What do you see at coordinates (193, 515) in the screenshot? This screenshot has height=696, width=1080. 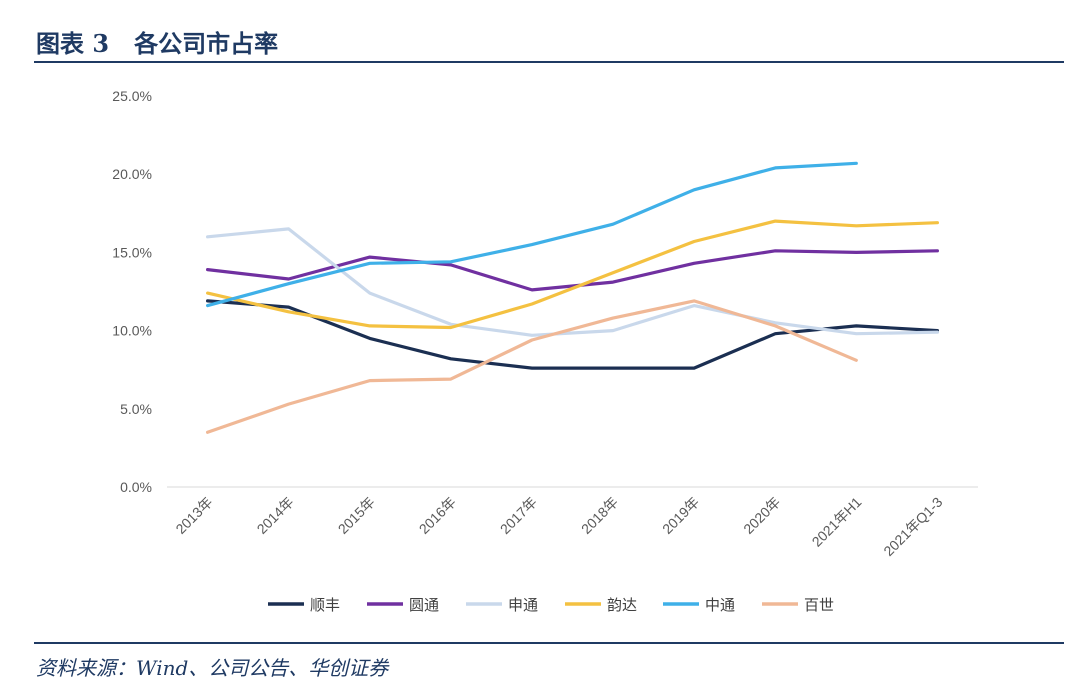 I see `x-tick-label: 2013年` at bounding box center [193, 515].